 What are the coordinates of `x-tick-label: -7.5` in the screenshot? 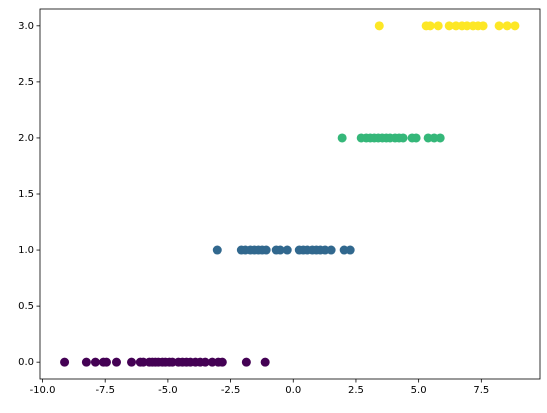 It's located at (105, 390).